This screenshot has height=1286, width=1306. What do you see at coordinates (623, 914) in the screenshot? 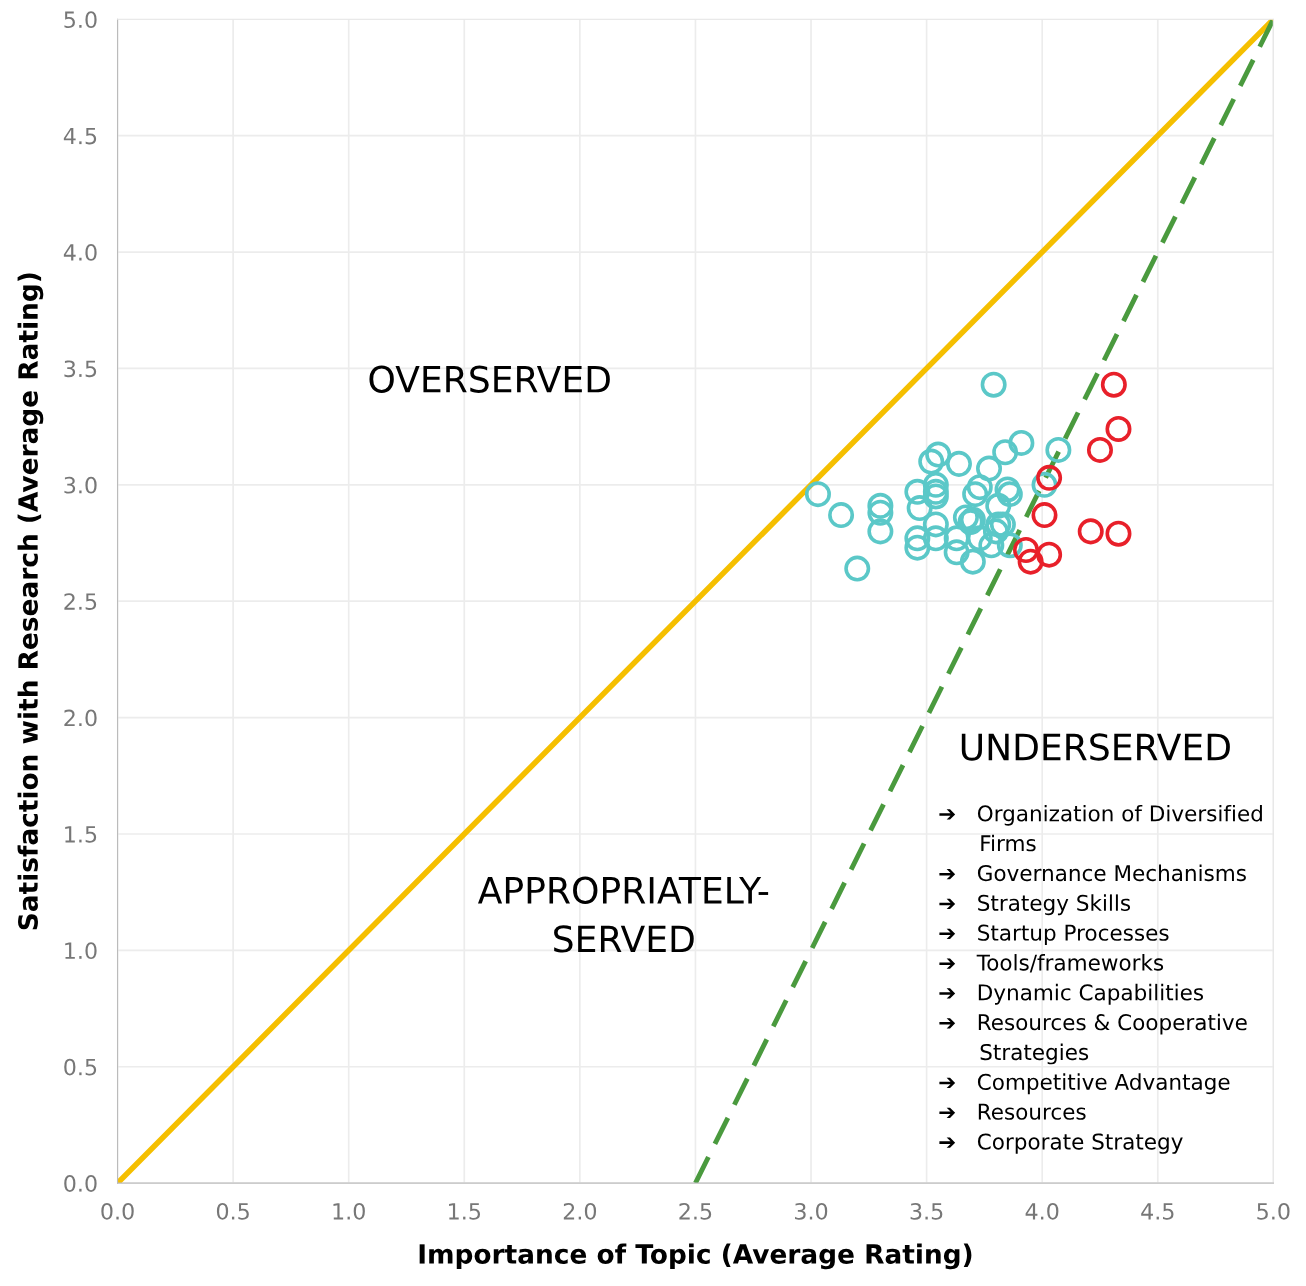
I see `annotation: APPROPRIATELY- SERVED` at bounding box center [623, 914].